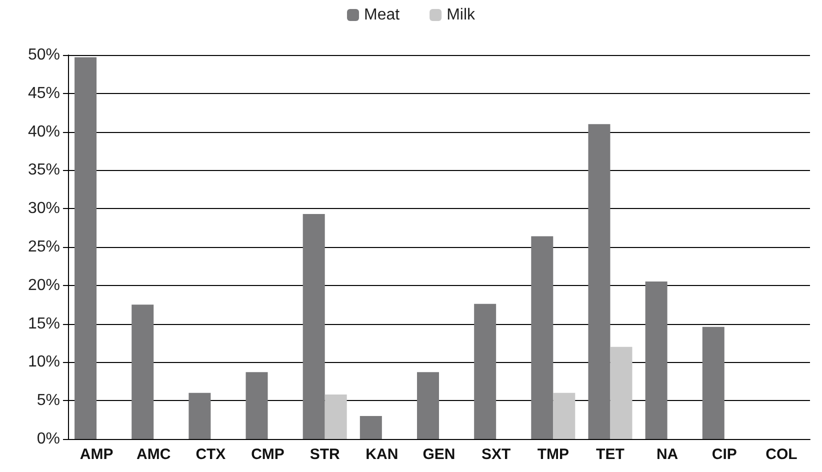 The width and height of the screenshot is (822, 472). Describe the element at coordinates (44, 285) in the screenshot. I see `y-tick-label: 20%` at that location.